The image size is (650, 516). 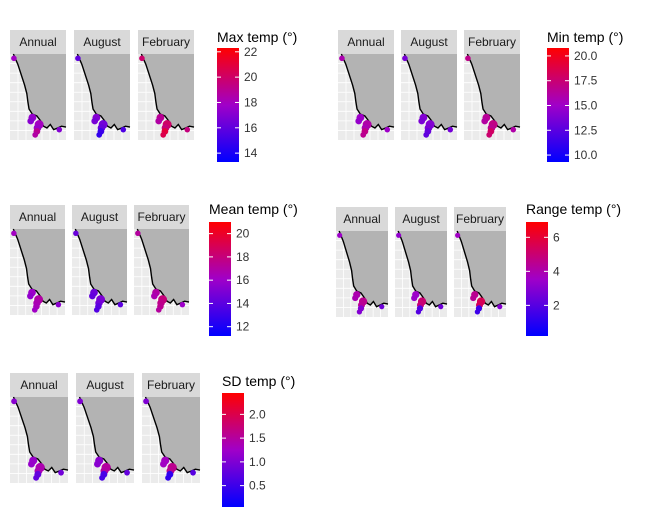 I want to click on colorbar-tick-label: 16, so click(x=251, y=128).